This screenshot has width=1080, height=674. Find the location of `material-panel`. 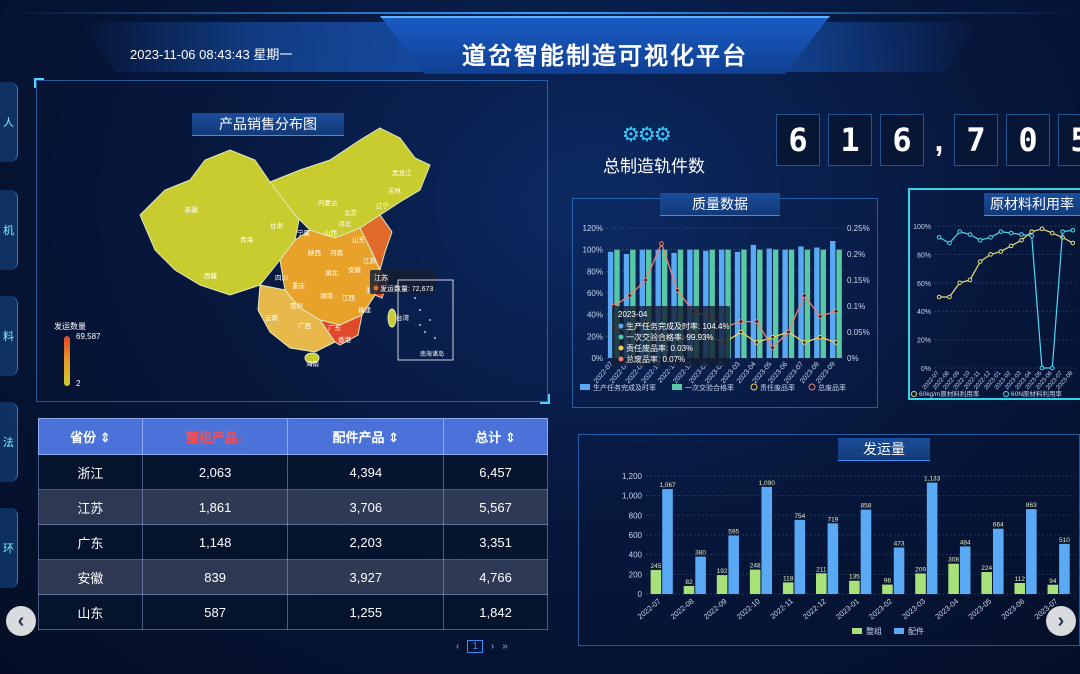

material-panel is located at coordinates (994, 294).